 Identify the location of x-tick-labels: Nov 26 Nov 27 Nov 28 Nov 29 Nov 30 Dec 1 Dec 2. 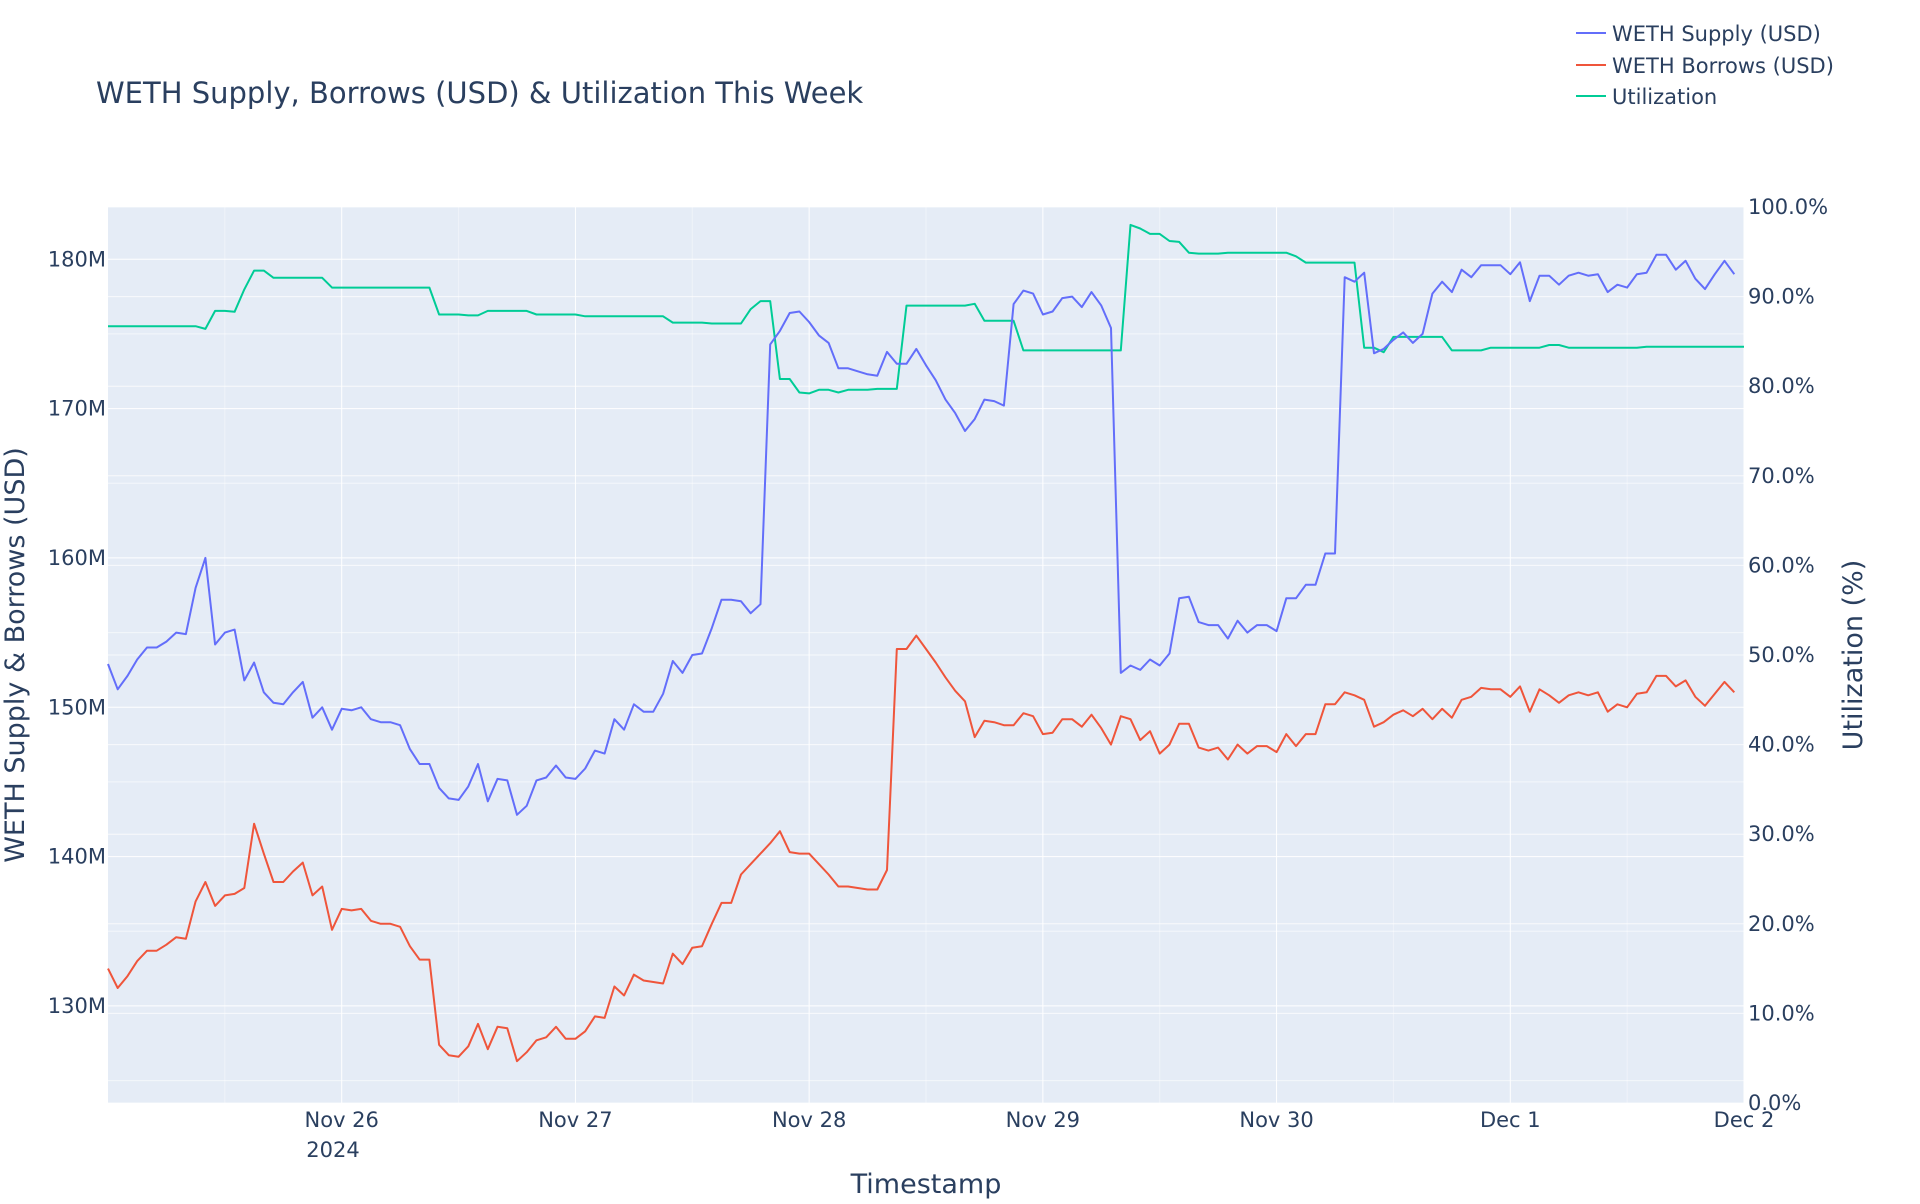
(1040, 1120).